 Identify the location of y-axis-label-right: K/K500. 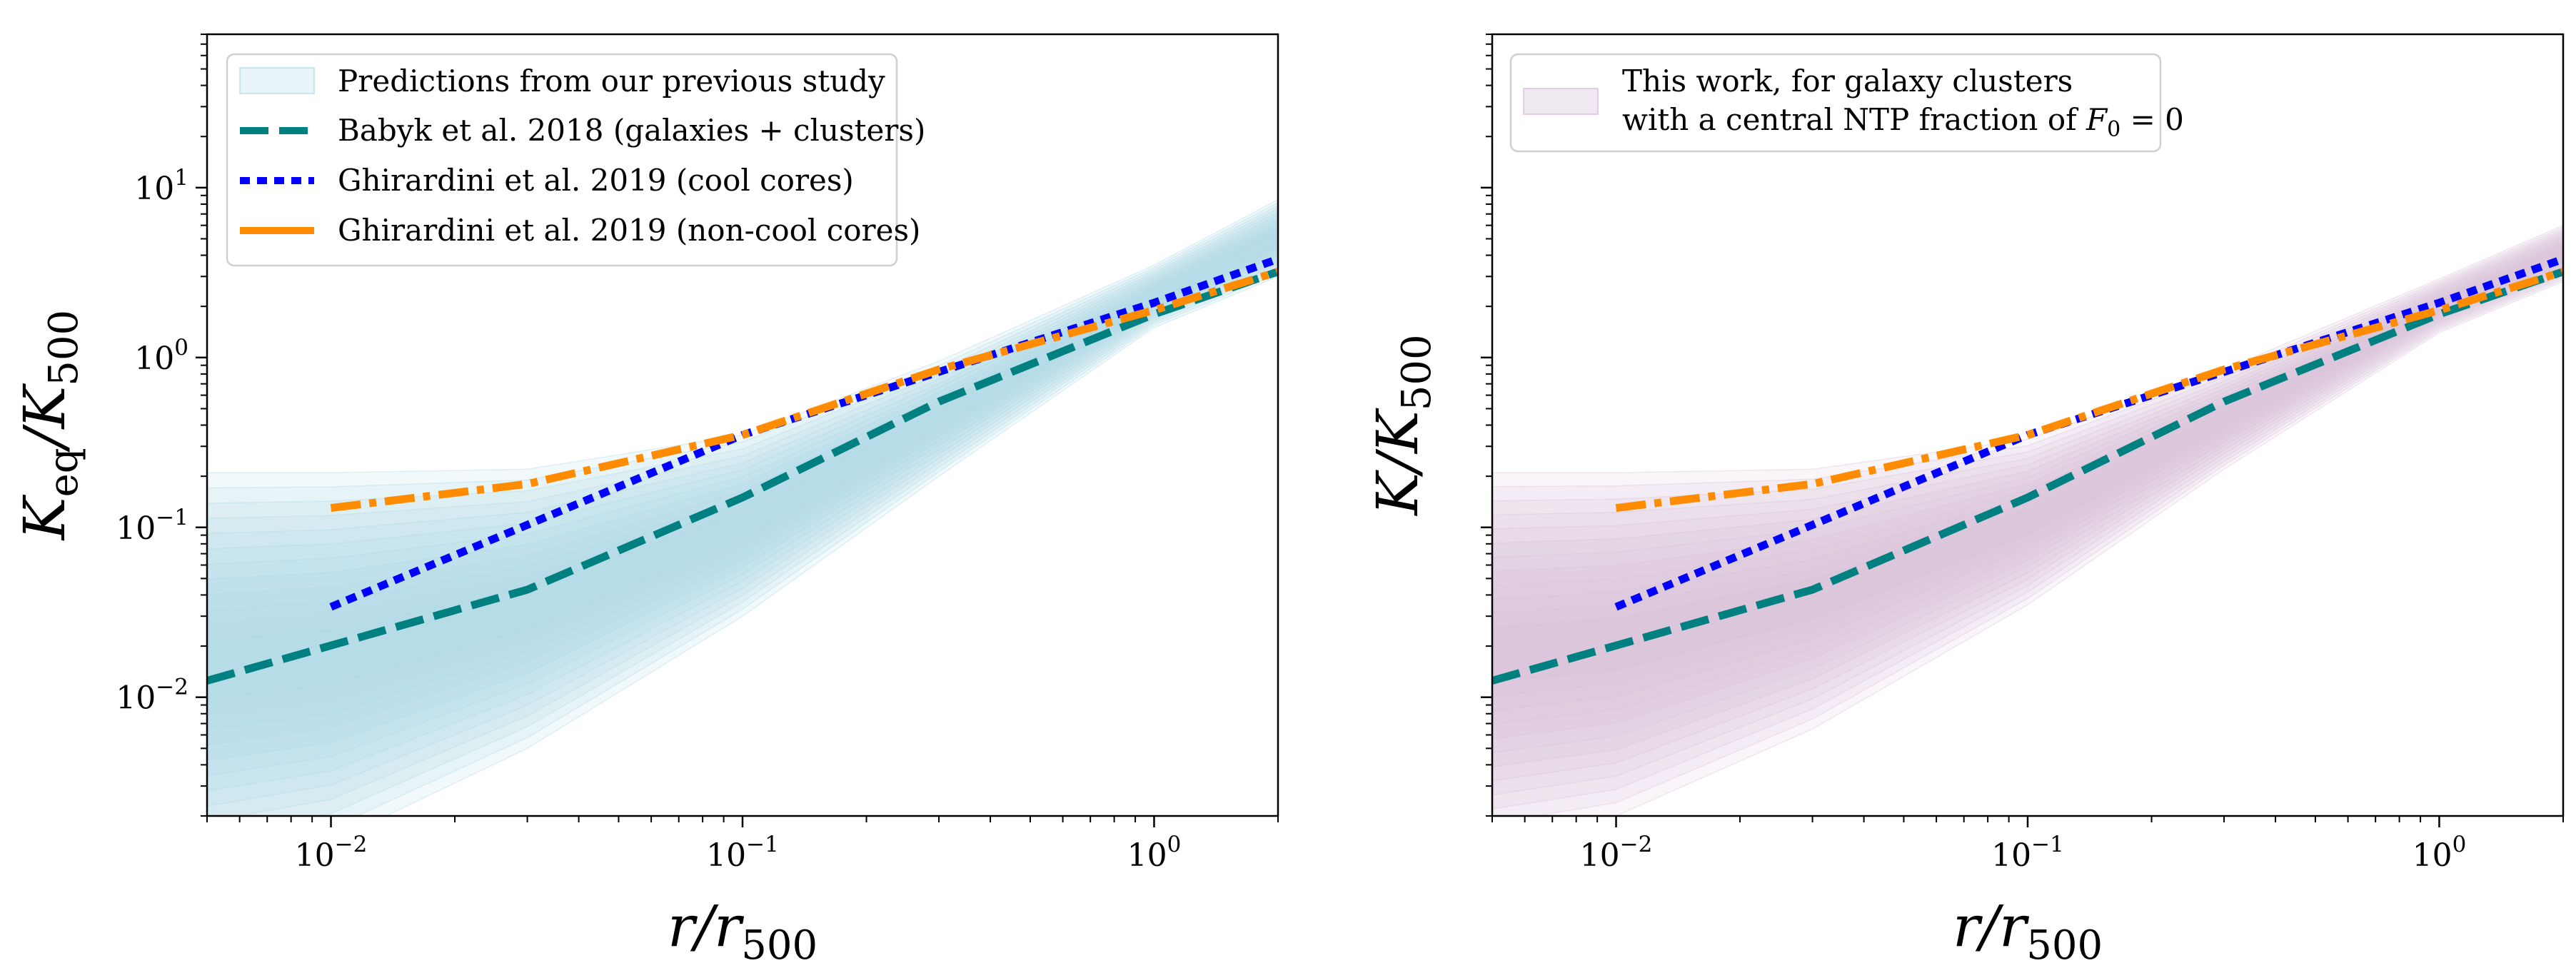
(1402, 425).